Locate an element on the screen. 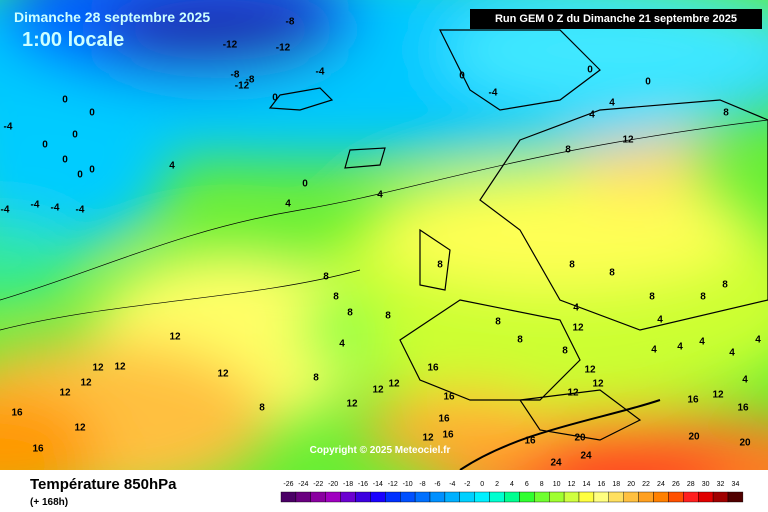 The width and height of the screenshot is (768, 512). legend-tick-label: -18 is located at coordinates (348, 484).